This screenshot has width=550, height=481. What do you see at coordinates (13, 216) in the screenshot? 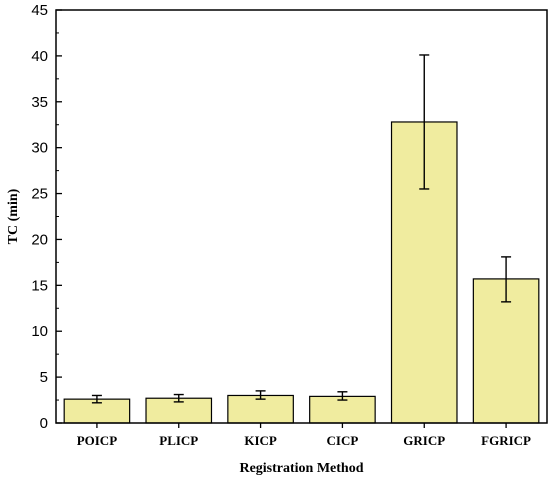
I see `y-axis-title: TC (min)` at bounding box center [13, 216].